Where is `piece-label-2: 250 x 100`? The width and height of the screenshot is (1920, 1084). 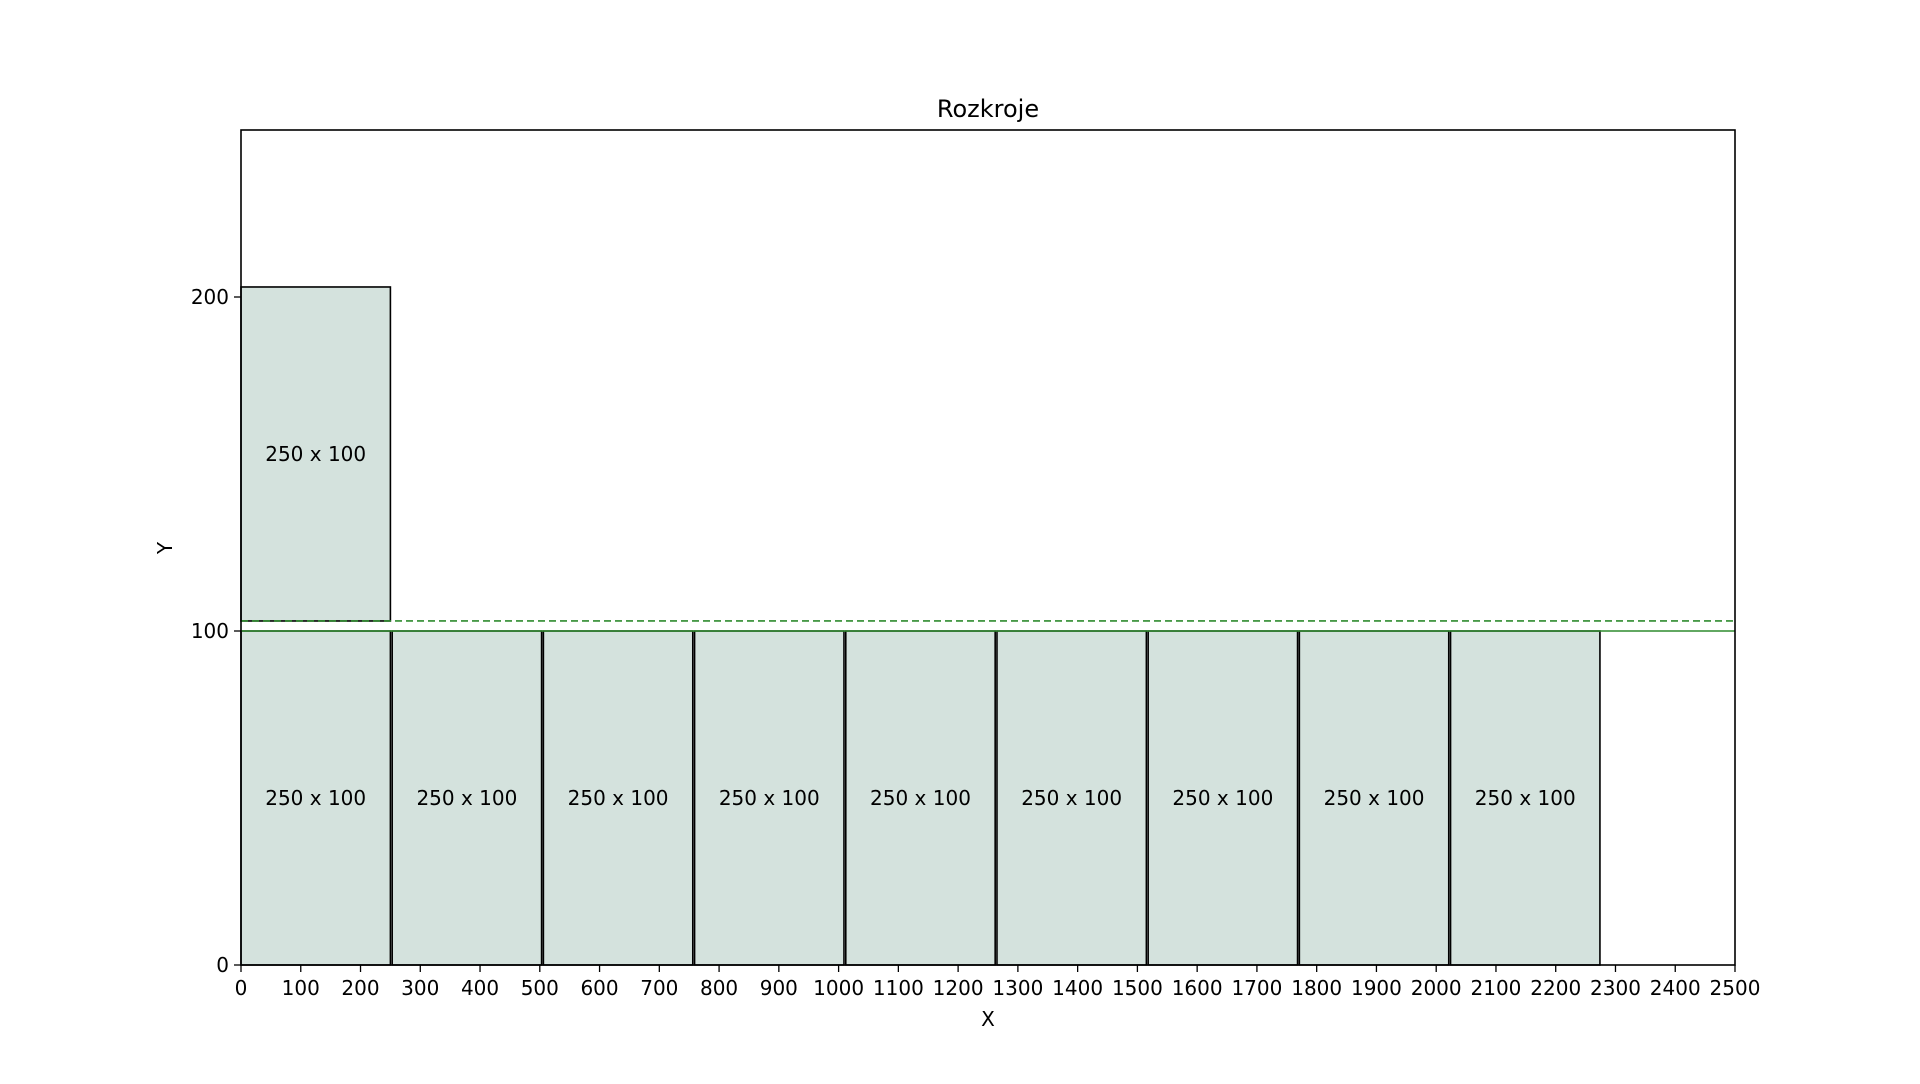
piece-label-2: 250 x 100 is located at coordinates (466, 798).